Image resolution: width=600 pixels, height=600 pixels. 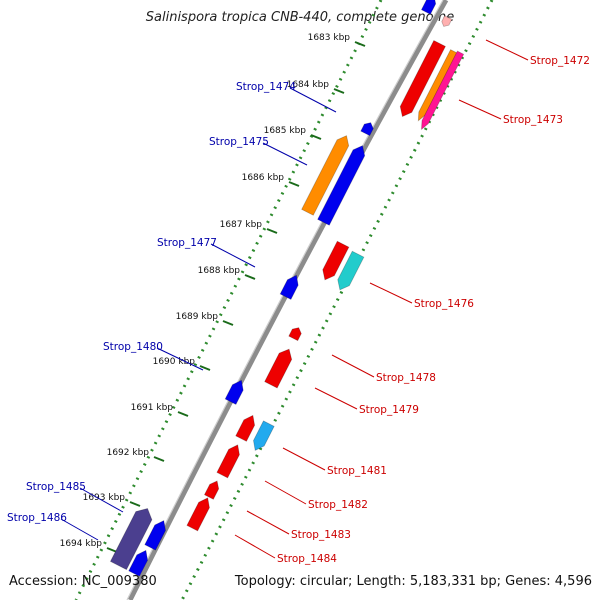 I want to click on gene-label-forward: Strop_1486, so click(x=37, y=518).